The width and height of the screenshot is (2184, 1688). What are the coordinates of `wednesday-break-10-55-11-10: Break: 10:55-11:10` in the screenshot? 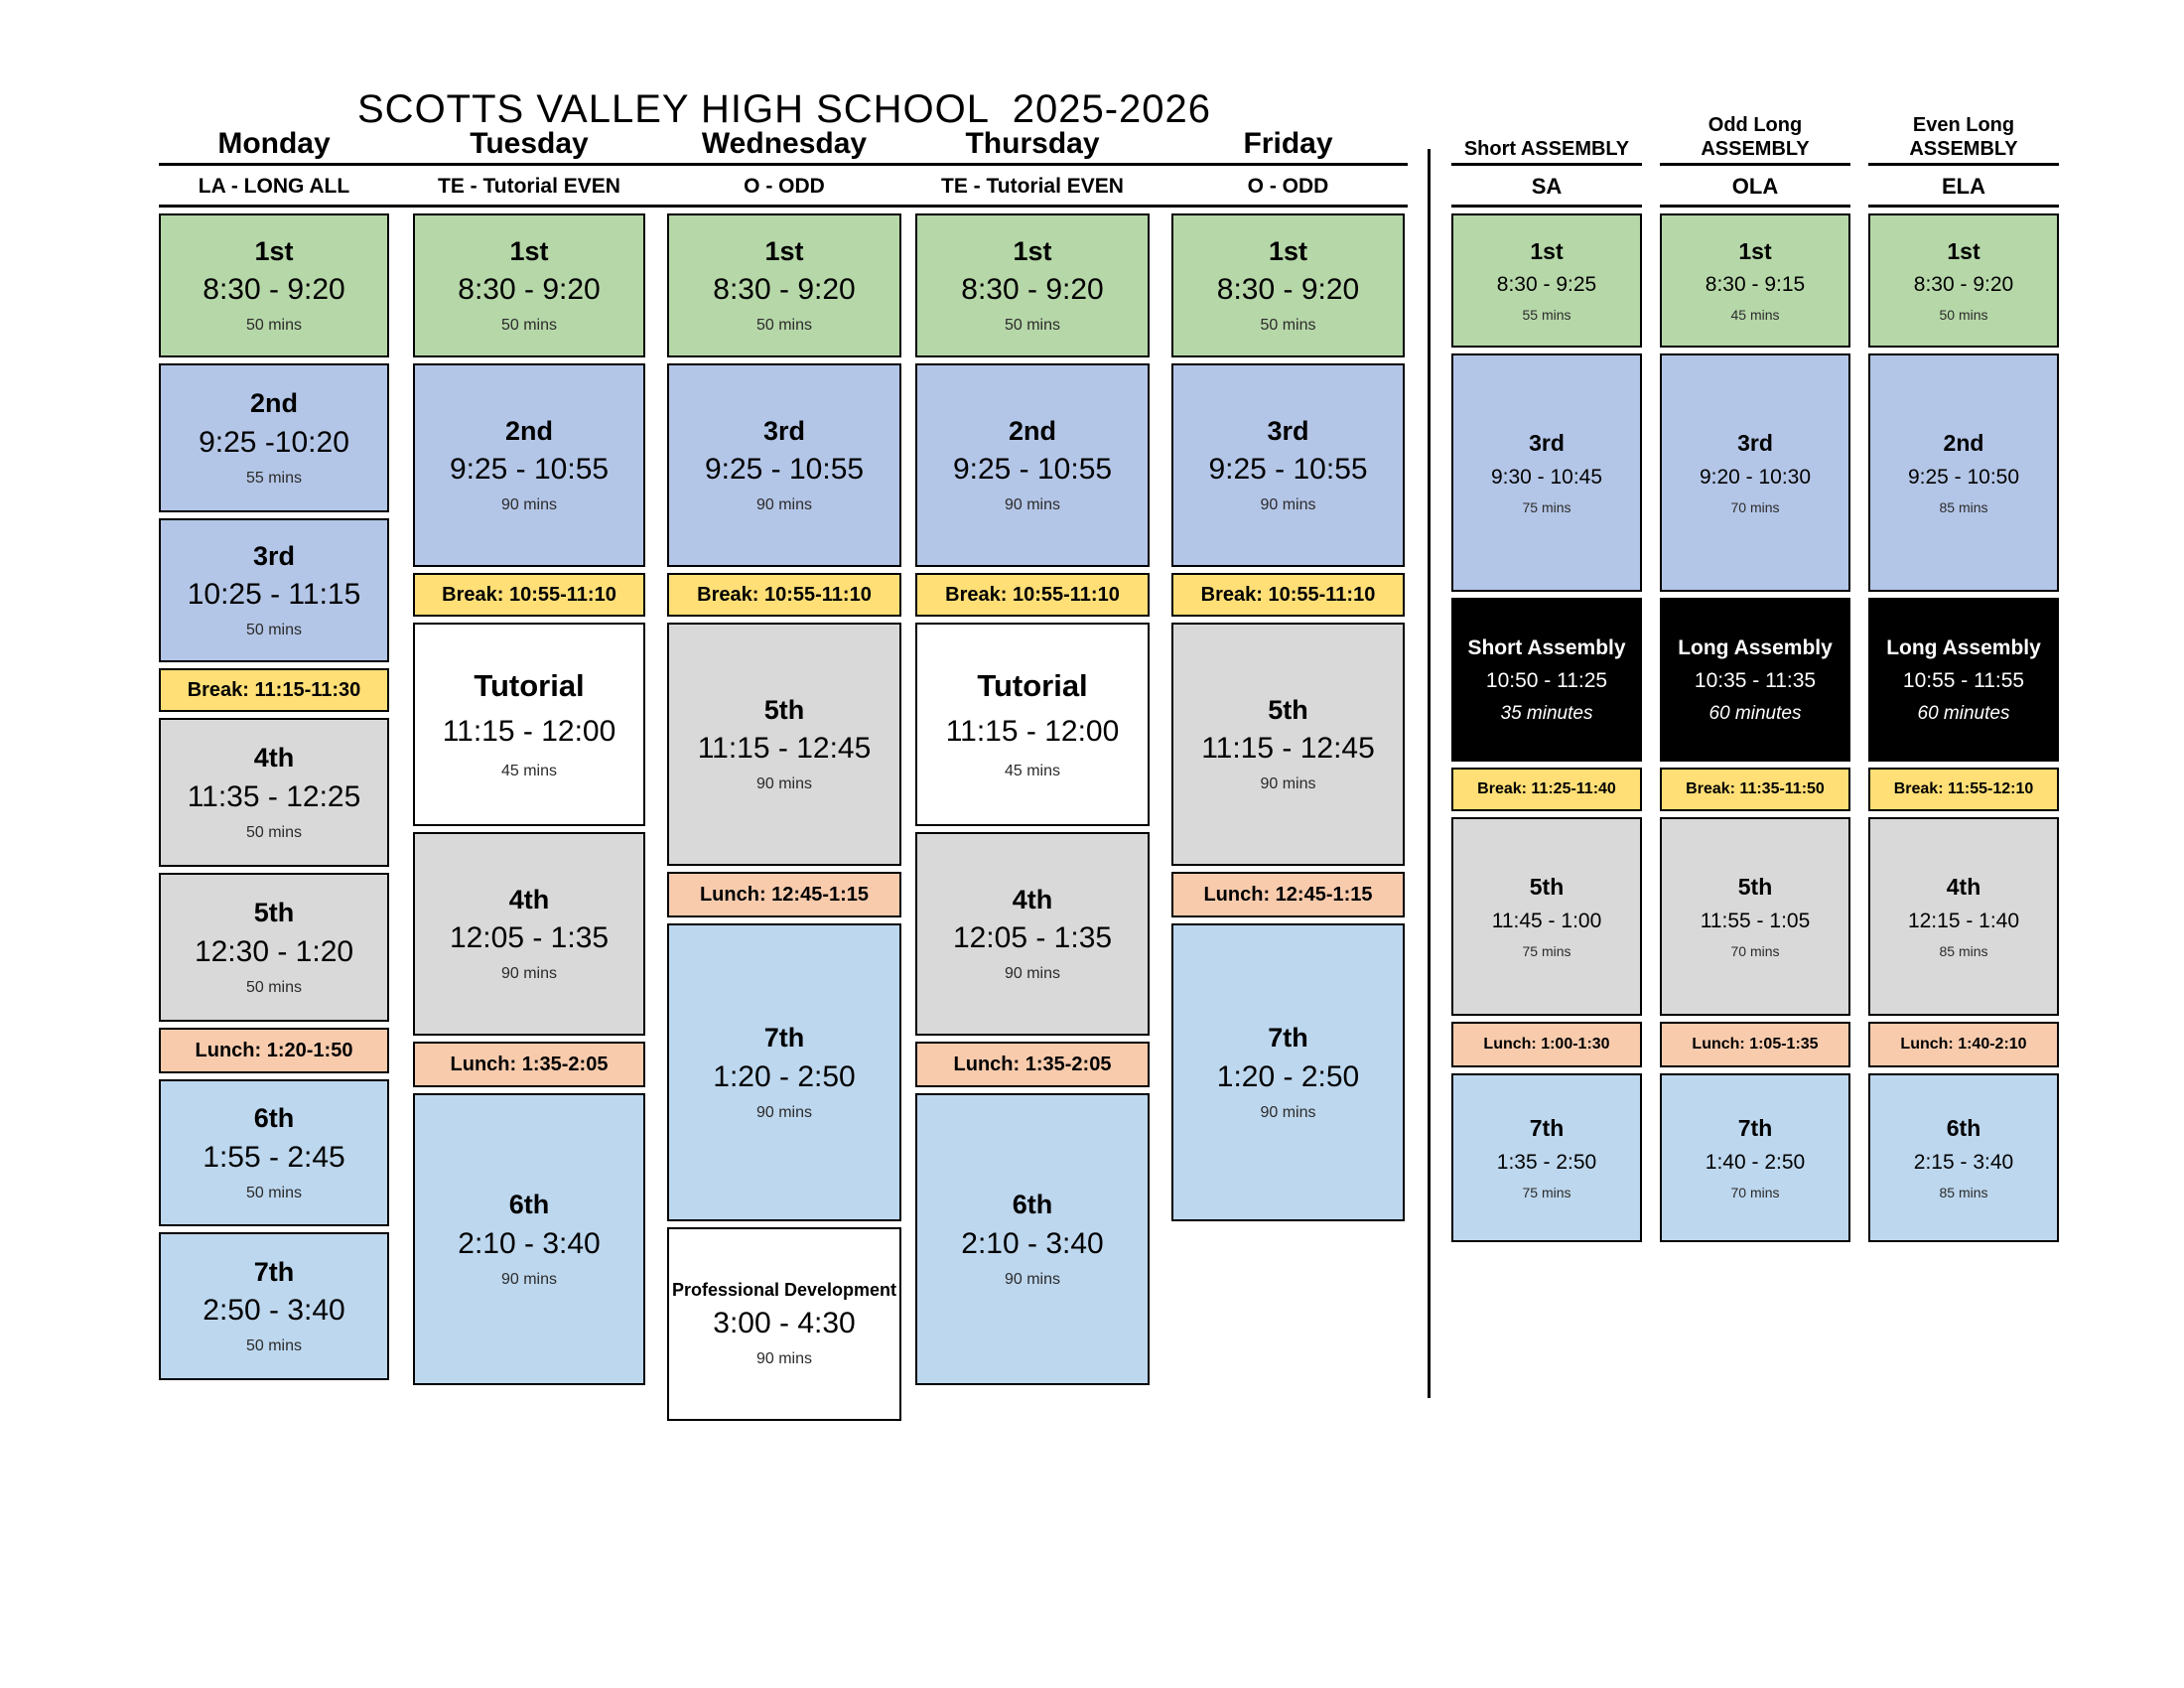 It's located at (784, 595).